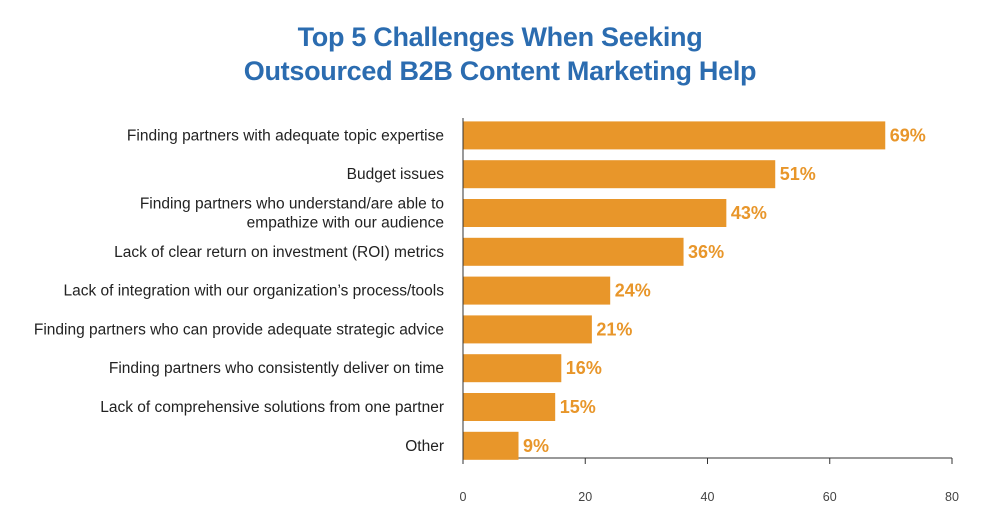 This screenshot has width=1000, height=527. Describe the element at coordinates (798, 174) in the screenshot. I see `bar-value-label: 51%` at that location.